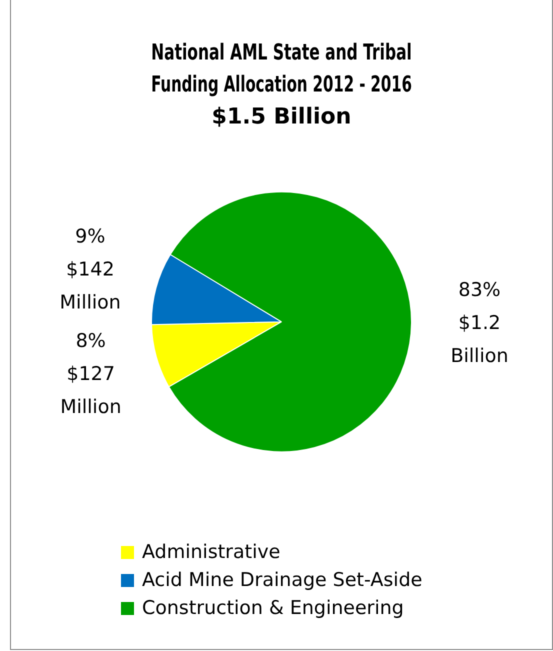  Describe the element at coordinates (90, 270) in the screenshot. I see `data-label: 9% $142 Million` at that location.